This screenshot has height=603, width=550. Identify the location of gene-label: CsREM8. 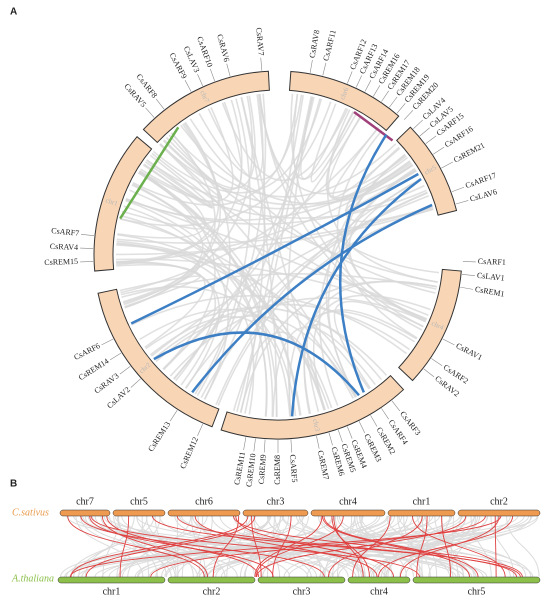
(277, 470).